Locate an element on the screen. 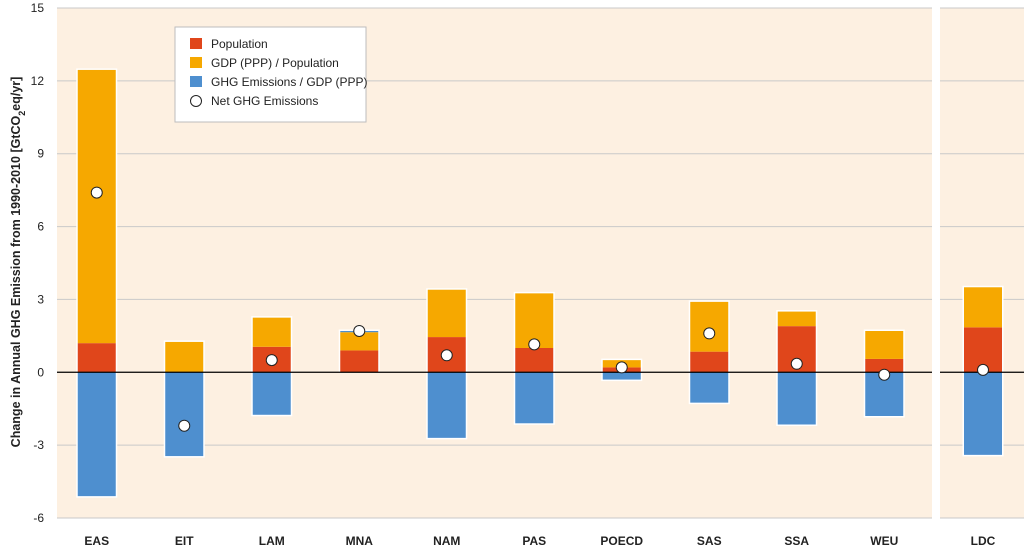  y-tick-label: -3 is located at coordinates (38, 445).